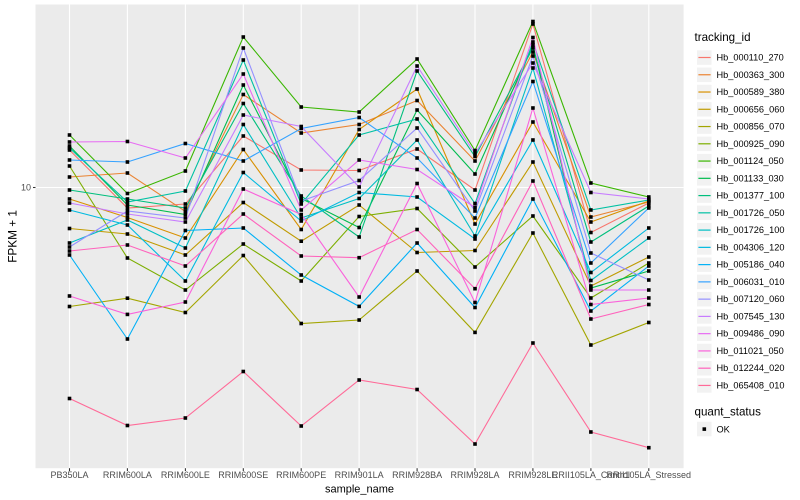 The height and width of the screenshot is (500, 800). What do you see at coordinates (751, 109) in the screenshot?
I see `svg-text: Hb_000656_060` at bounding box center [751, 109].